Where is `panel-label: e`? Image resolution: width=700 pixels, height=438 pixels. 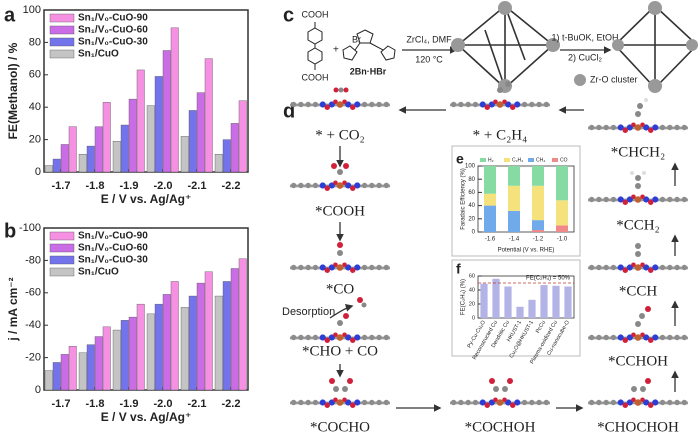
panel-label: e is located at coordinates (460, 159).